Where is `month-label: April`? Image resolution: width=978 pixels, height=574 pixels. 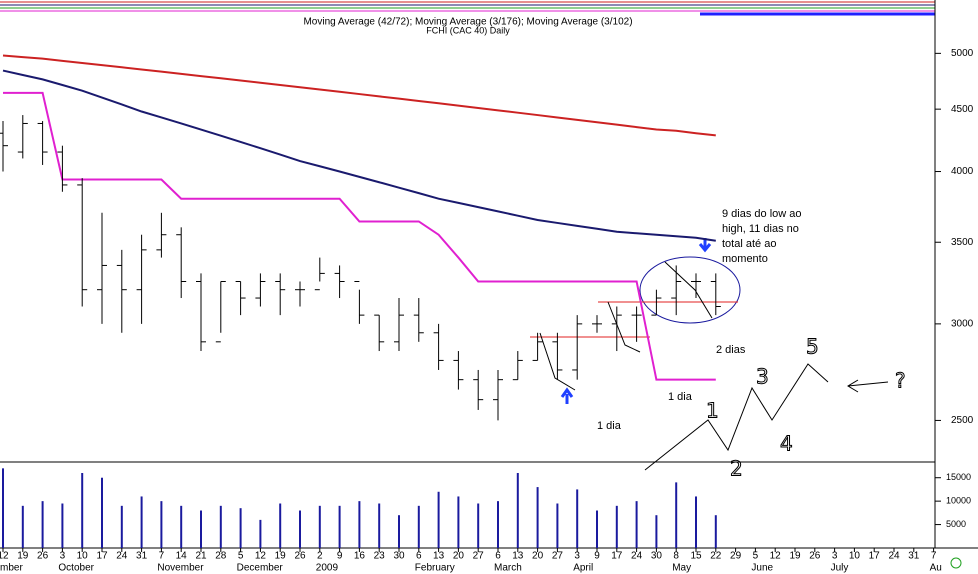
month-label: April is located at coordinates (583, 568).